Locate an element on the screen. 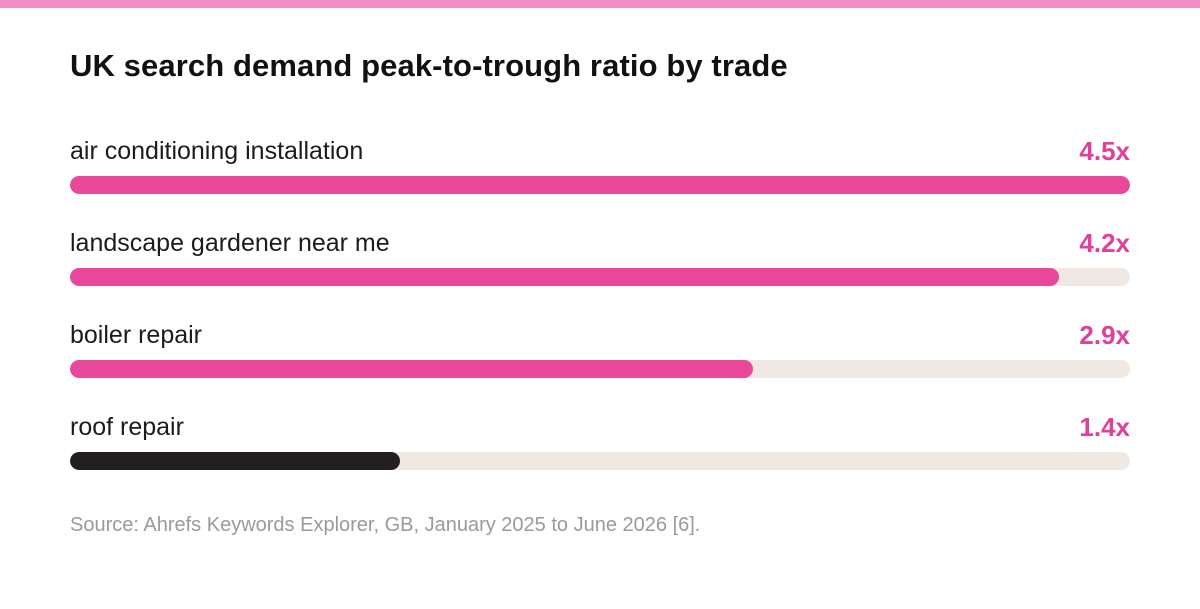 This screenshot has width=1200, height=609. bar-row: air conditioning installation 4.5x is located at coordinates (600, 178).